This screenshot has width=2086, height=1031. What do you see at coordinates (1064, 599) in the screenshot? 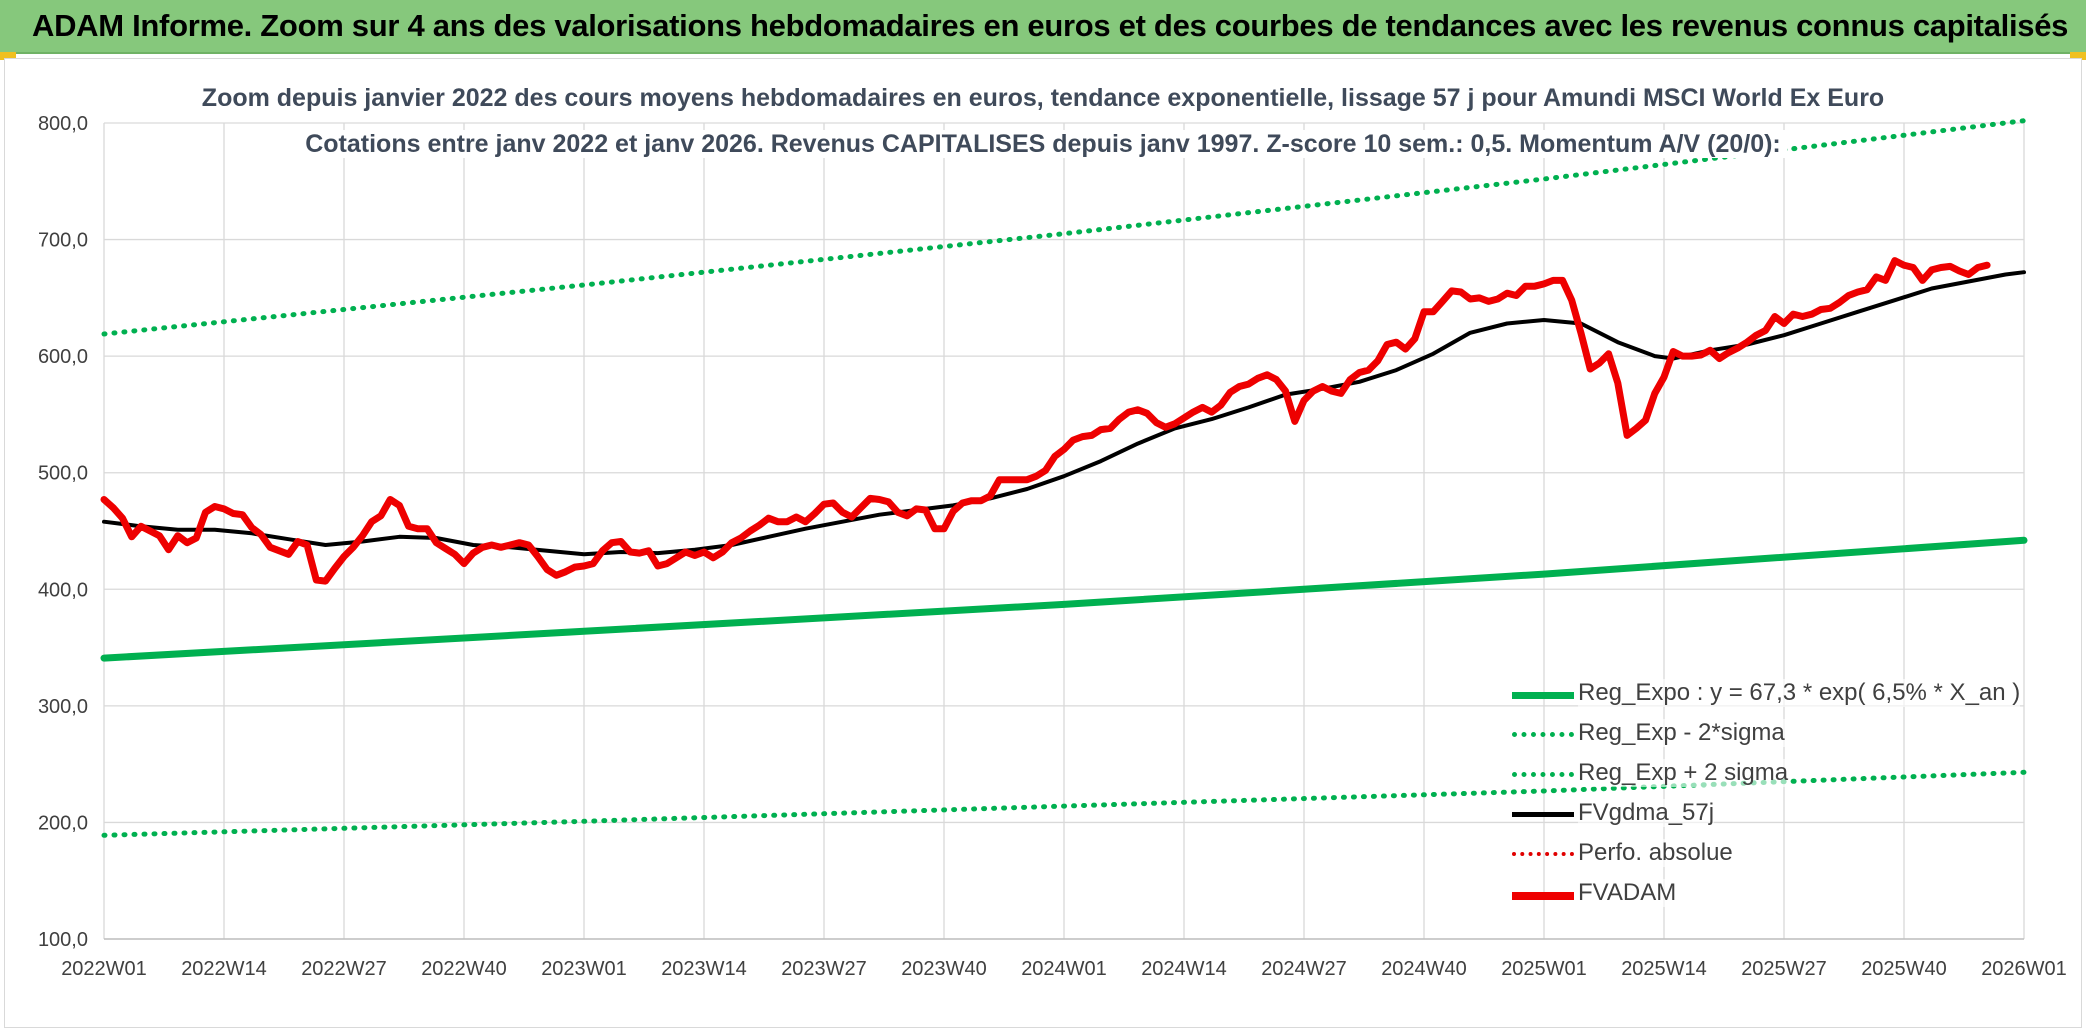
I see `series-line-reg-expo-y-67-3-exp-6-5-x-an` at bounding box center [1064, 599].